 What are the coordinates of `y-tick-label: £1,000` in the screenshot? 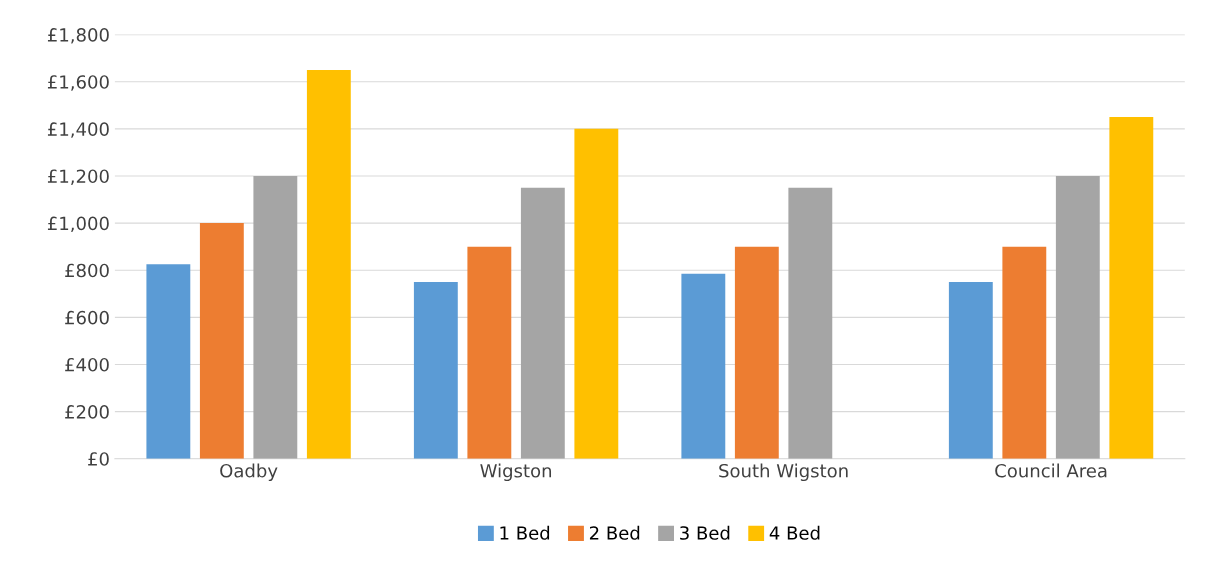 It's located at (78, 224).